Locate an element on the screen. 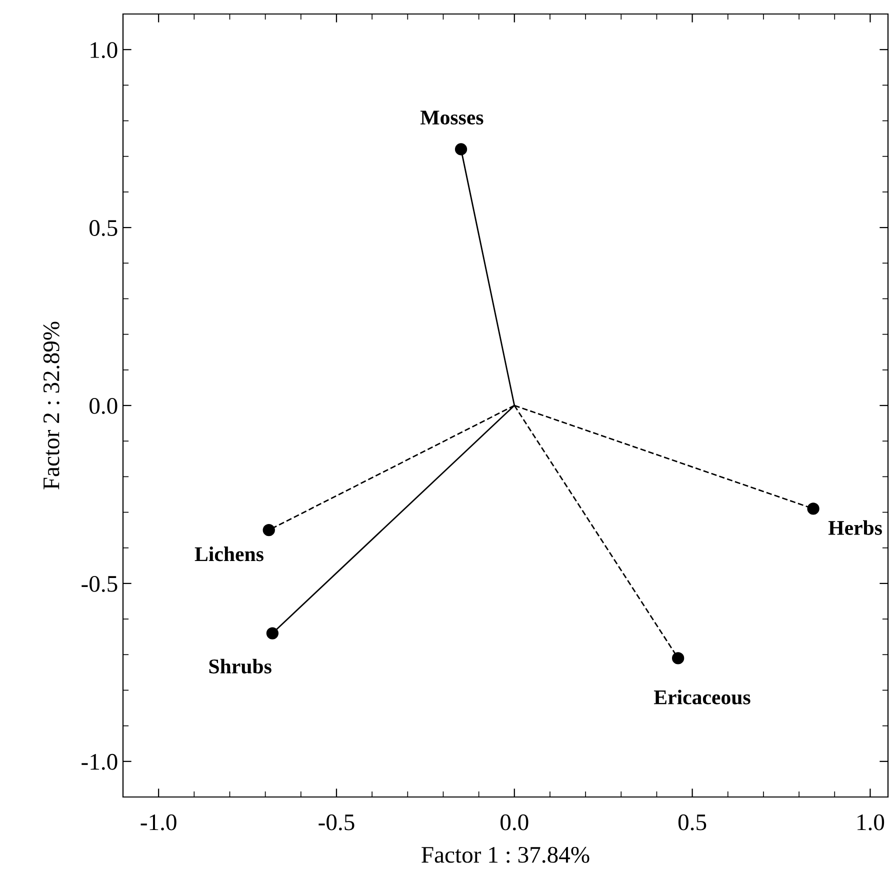  x-tick-label: 1.0 is located at coordinates (871, 822).